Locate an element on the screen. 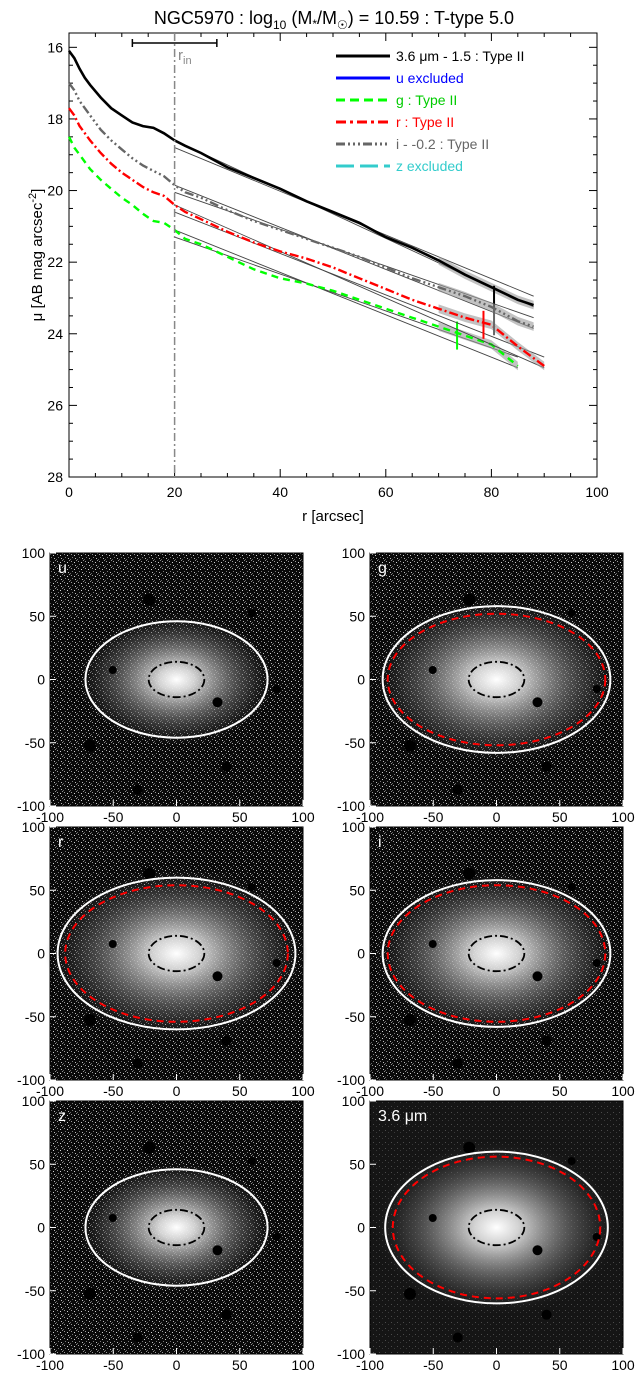 This screenshot has width=639, height=1377. error-band is located at coordinates (491, 337).